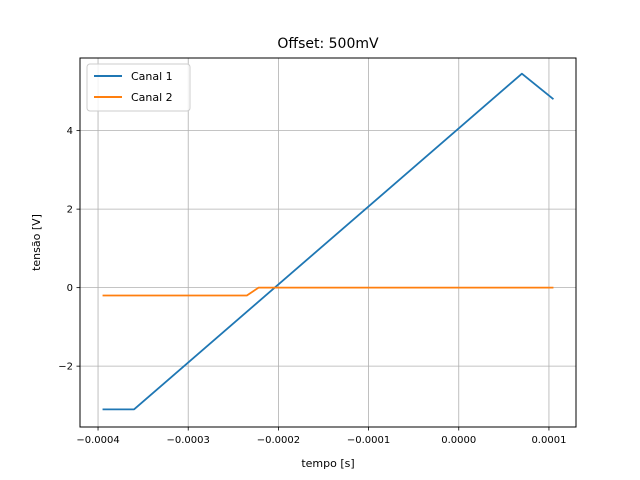  I want to click on x-tick-label: −0.0001, so click(368, 440).